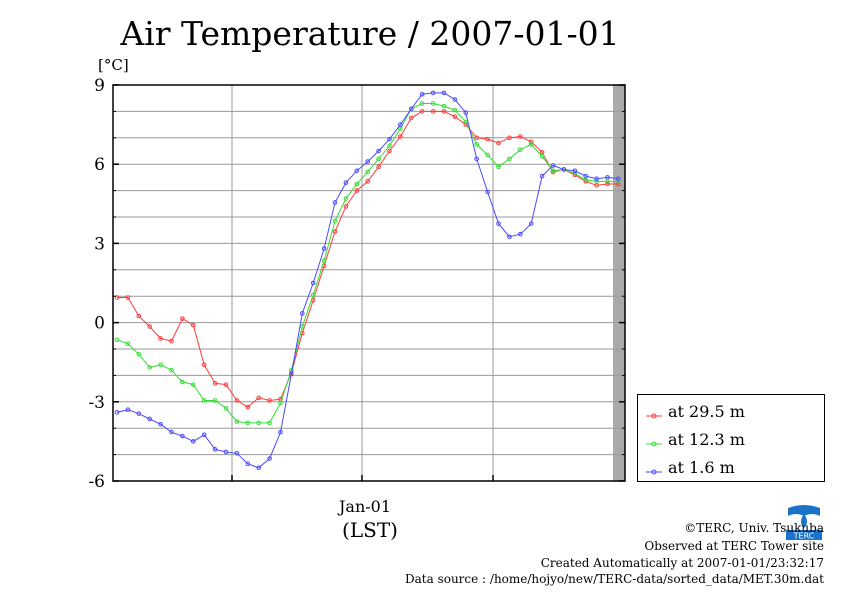 The height and width of the screenshot is (595, 842). I want to click on copyright-text: ©TERC, Univ. Tsukuba, so click(754, 528).